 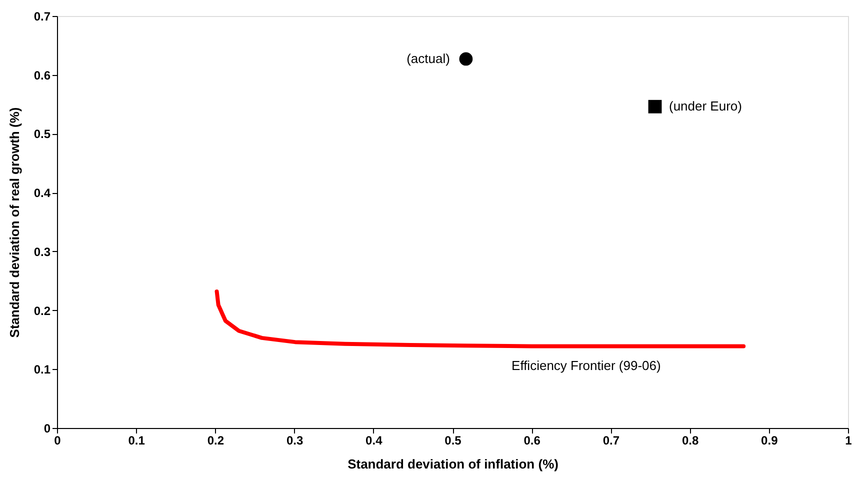 I want to click on x-tick-label: 0.4, so click(x=374, y=441).